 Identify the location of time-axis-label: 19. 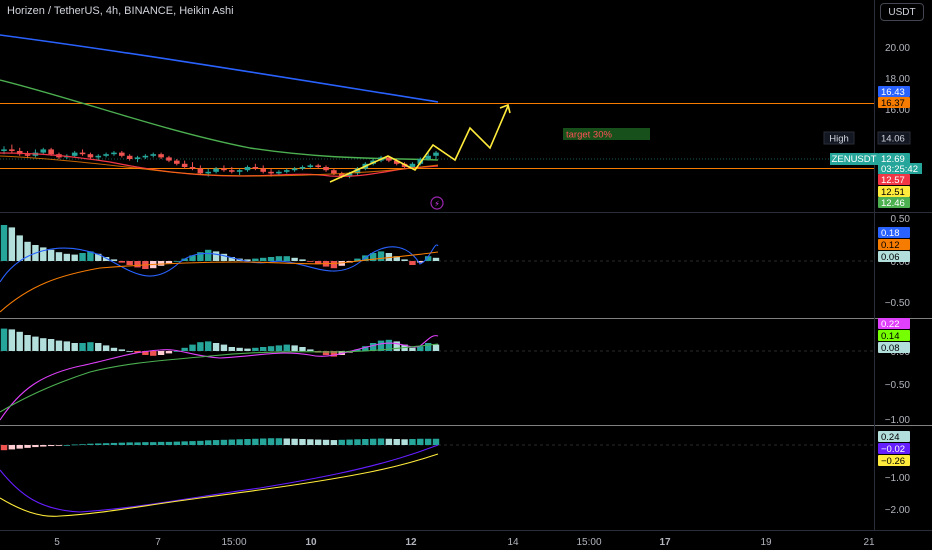
(766, 542).